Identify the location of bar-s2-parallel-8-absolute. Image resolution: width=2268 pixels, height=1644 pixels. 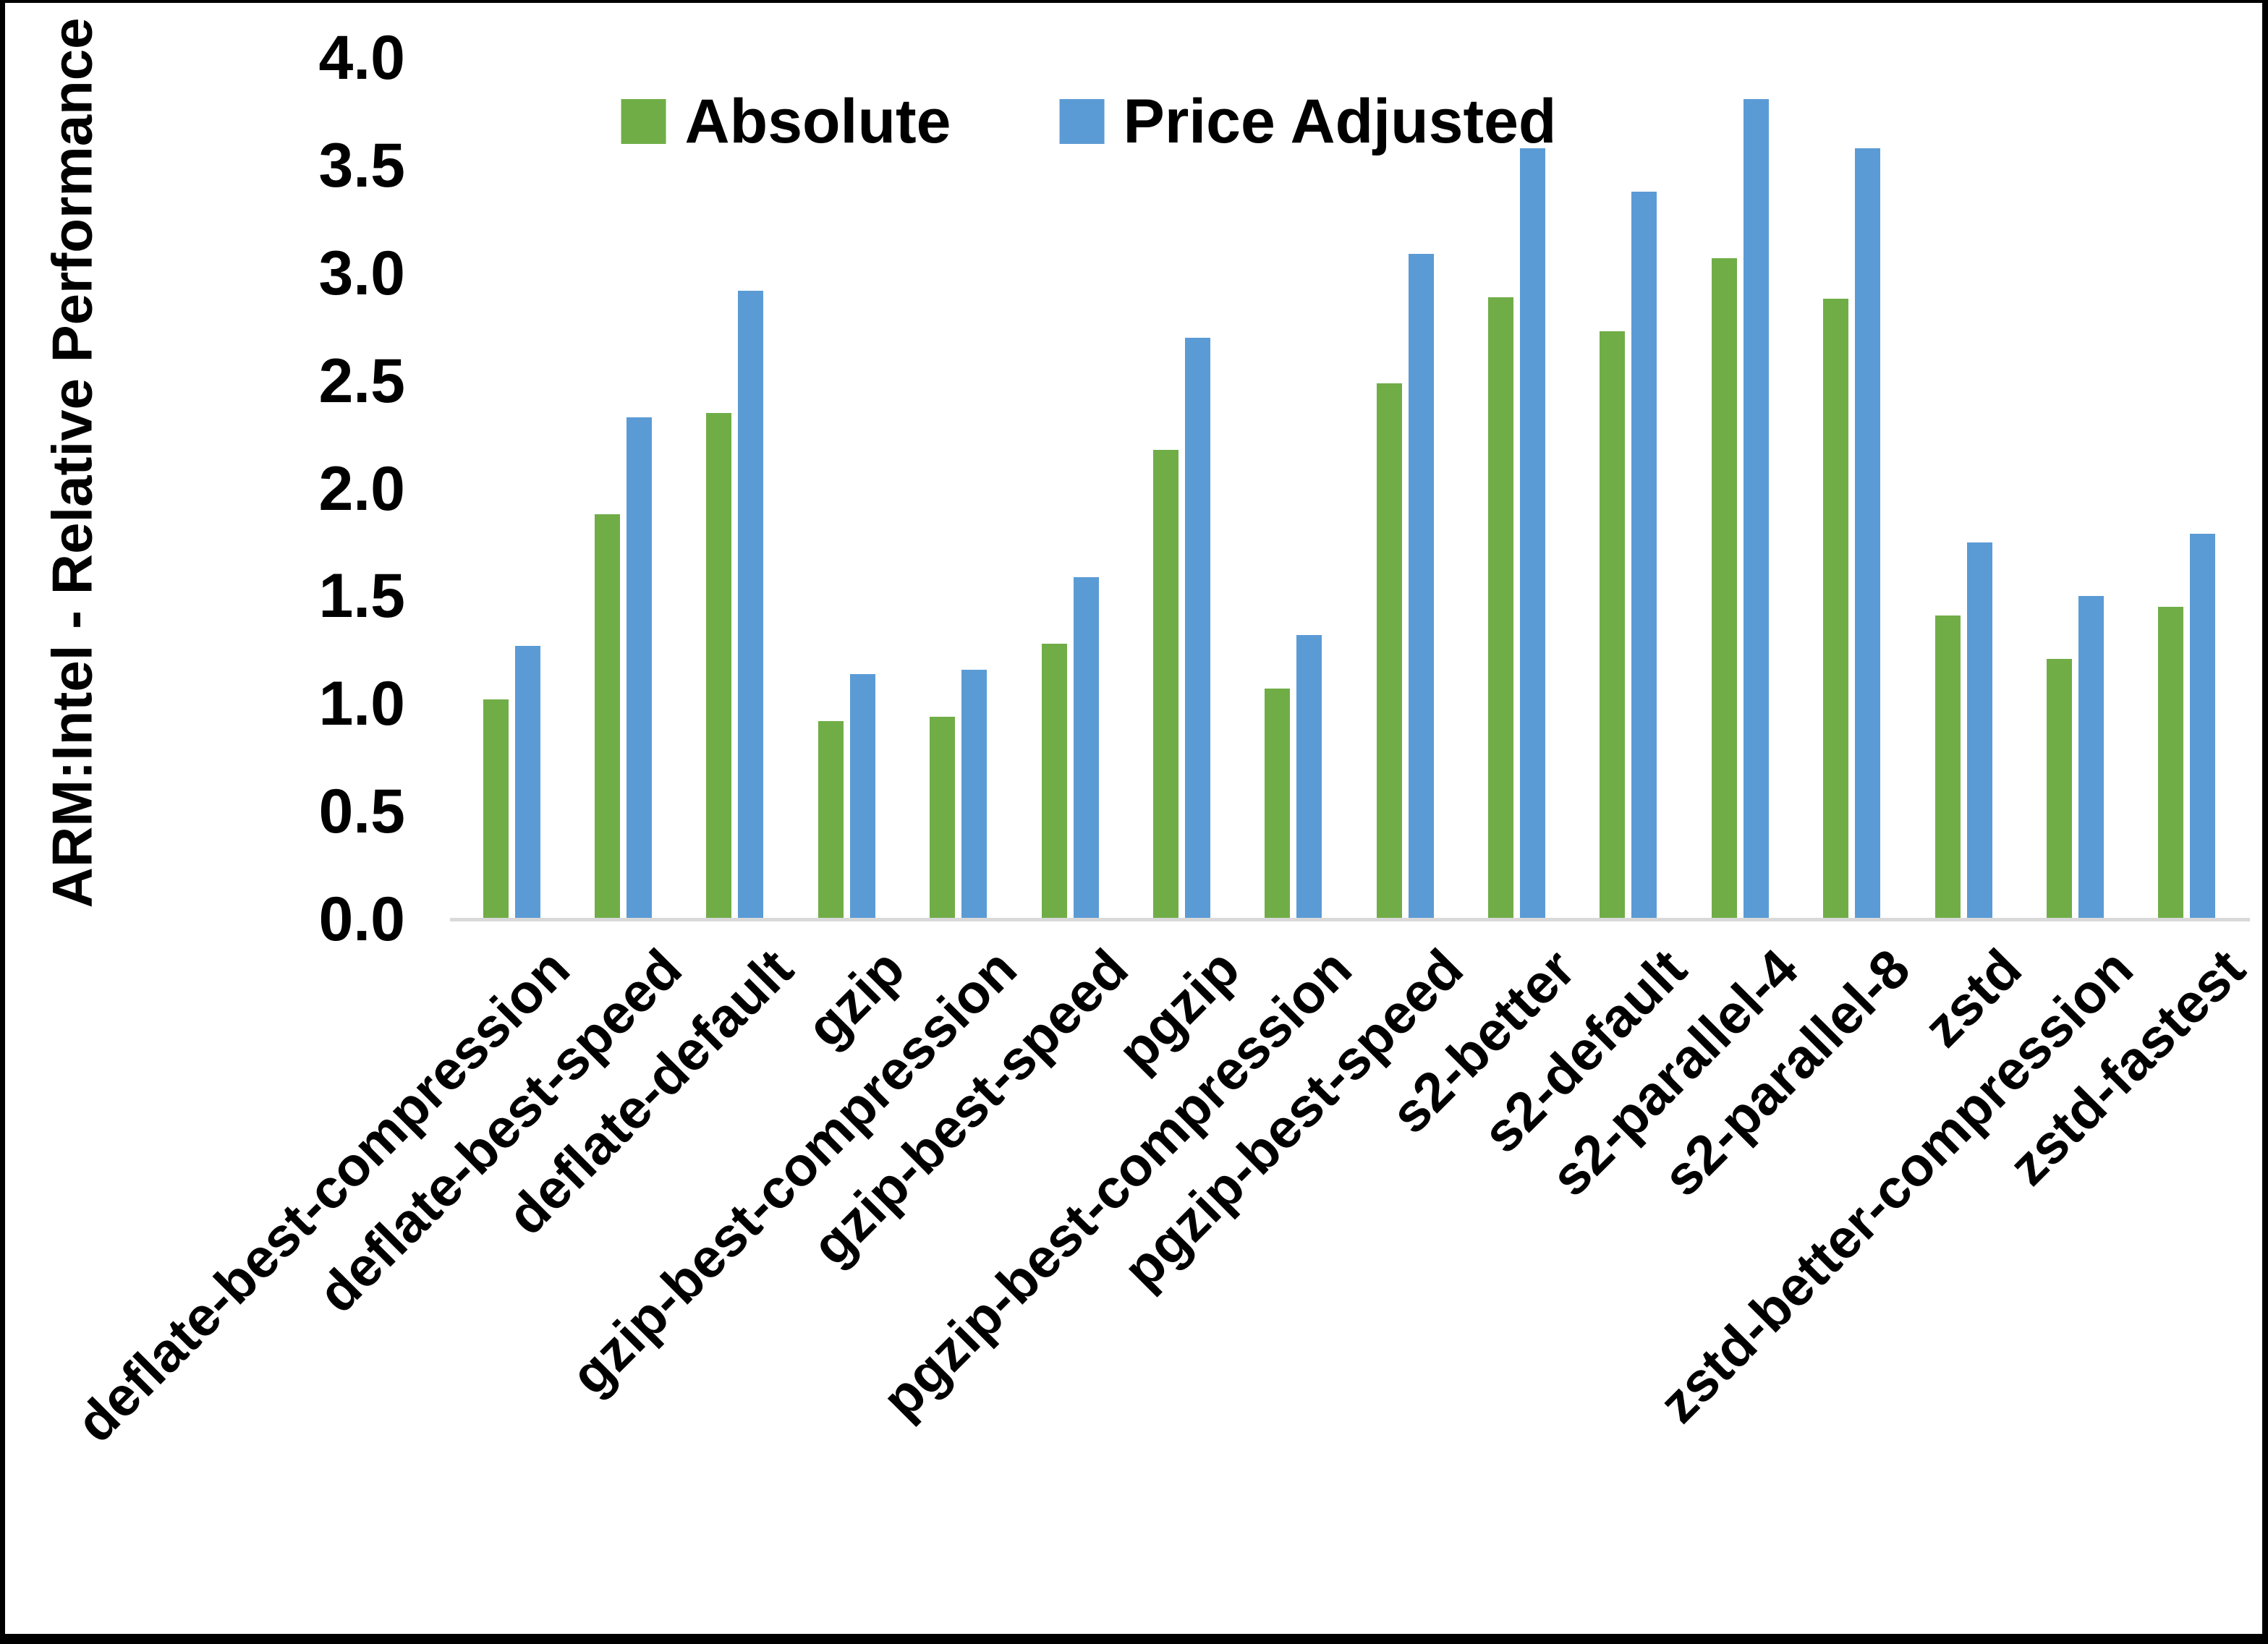
(1836, 609).